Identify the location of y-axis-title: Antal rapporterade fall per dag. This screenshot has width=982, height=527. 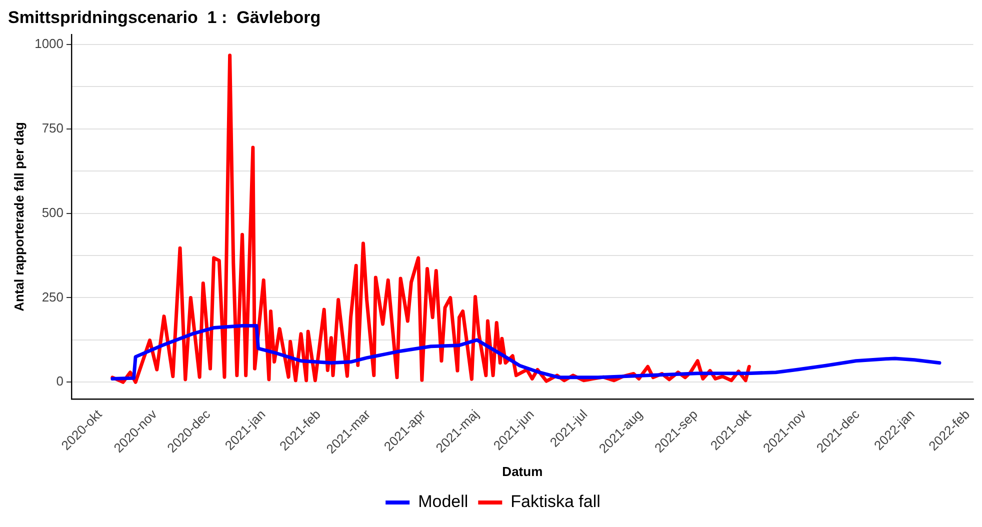
(18, 217).